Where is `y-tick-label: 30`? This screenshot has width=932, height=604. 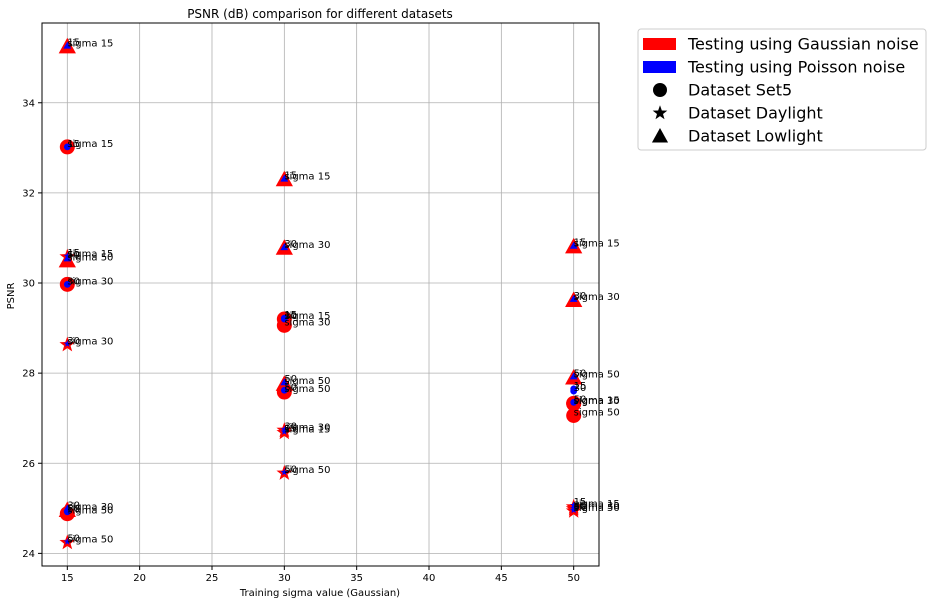
y-tick-label: 30 is located at coordinates (28, 284).